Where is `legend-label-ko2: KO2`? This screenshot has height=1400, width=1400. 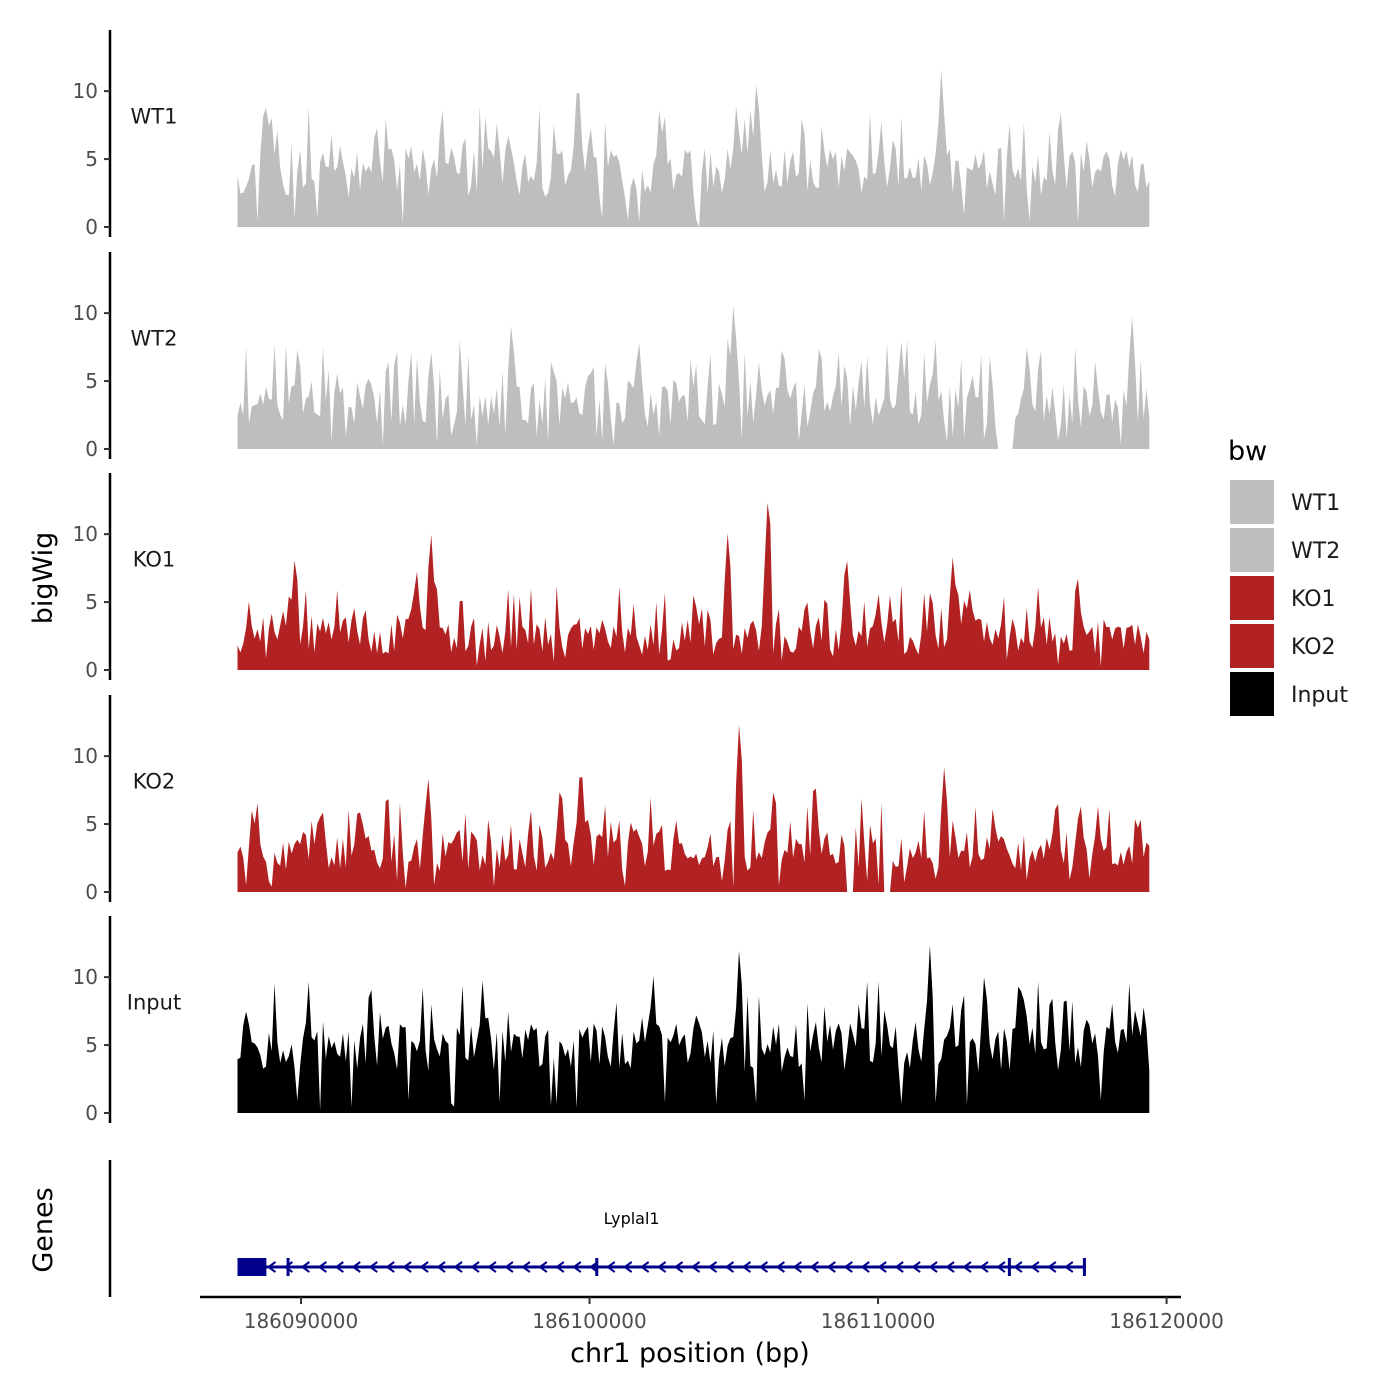 legend-label-ko2: KO2 is located at coordinates (1313, 647).